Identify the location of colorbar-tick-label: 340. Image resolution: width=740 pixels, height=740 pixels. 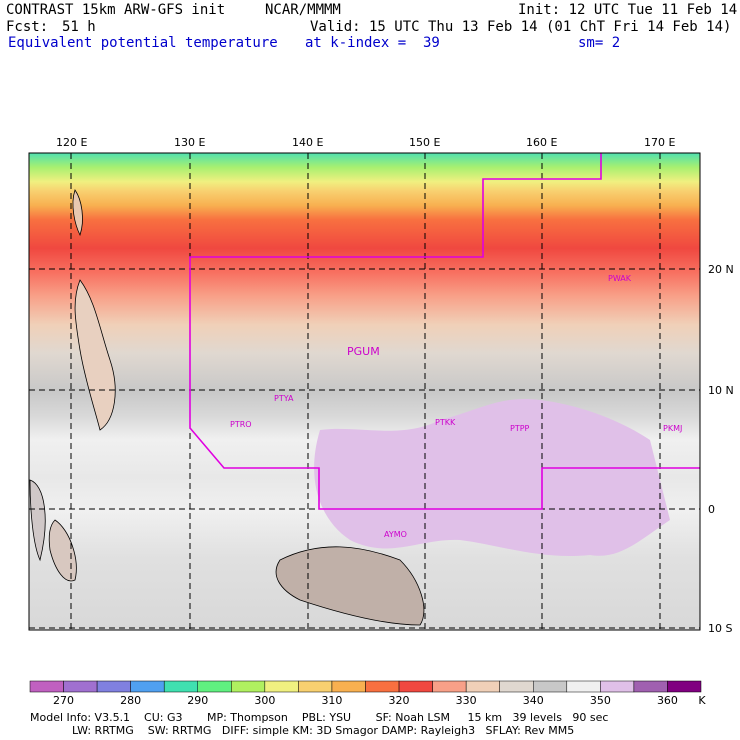
(533, 700).